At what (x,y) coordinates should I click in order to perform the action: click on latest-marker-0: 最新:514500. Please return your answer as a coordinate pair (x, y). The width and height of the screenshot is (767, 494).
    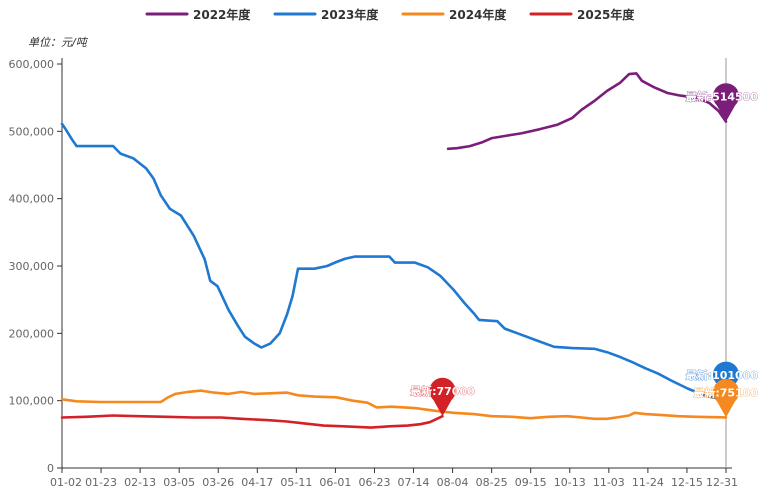
    Looking at the image, I should click on (722, 102).